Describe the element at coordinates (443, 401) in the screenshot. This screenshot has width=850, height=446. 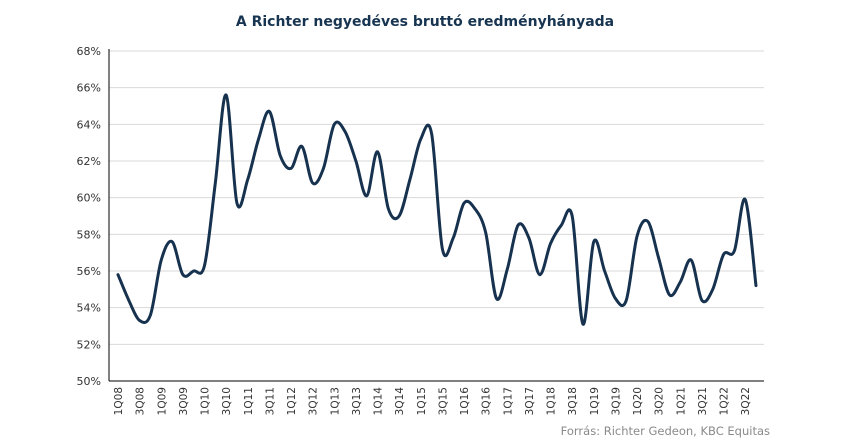
I see `x-tick-label: 3Q15` at that location.